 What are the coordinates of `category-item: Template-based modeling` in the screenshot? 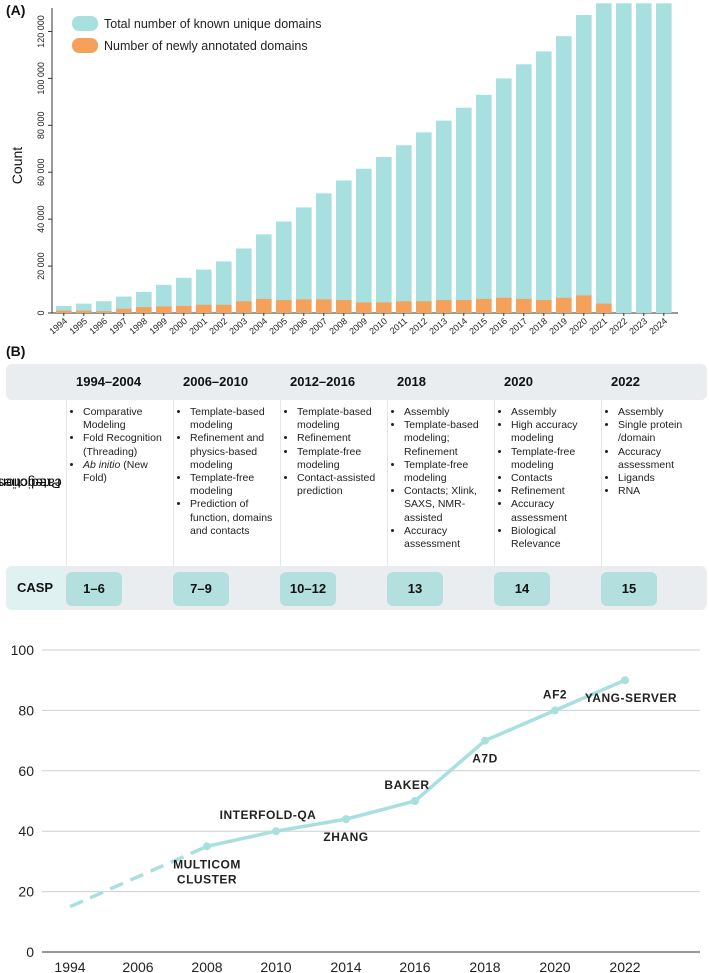 It's located at (340, 419).